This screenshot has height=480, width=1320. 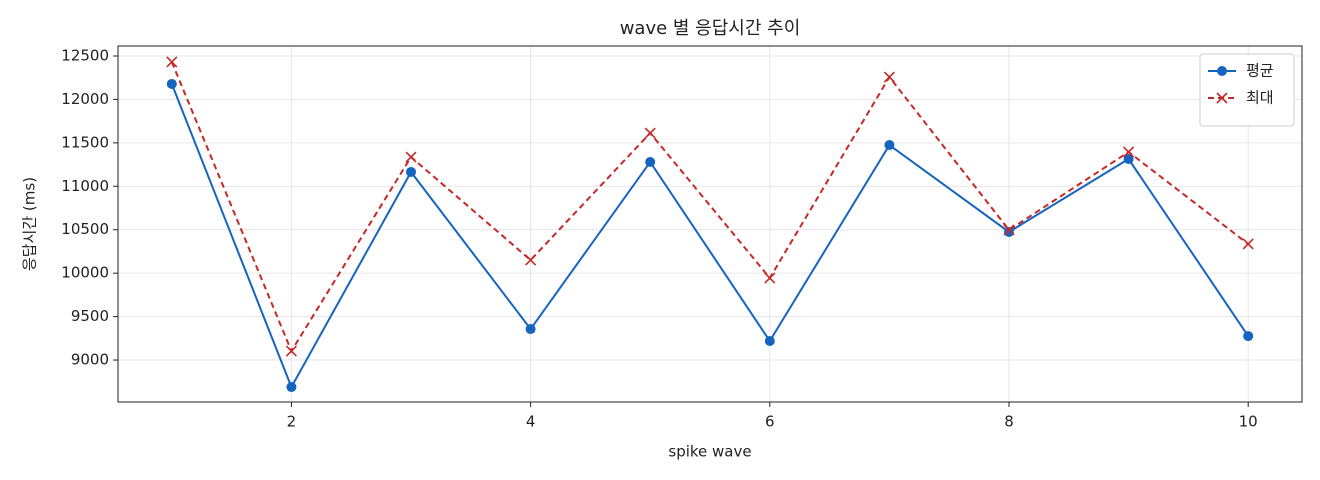 I want to click on x-tick-label: 4, so click(x=531, y=422).